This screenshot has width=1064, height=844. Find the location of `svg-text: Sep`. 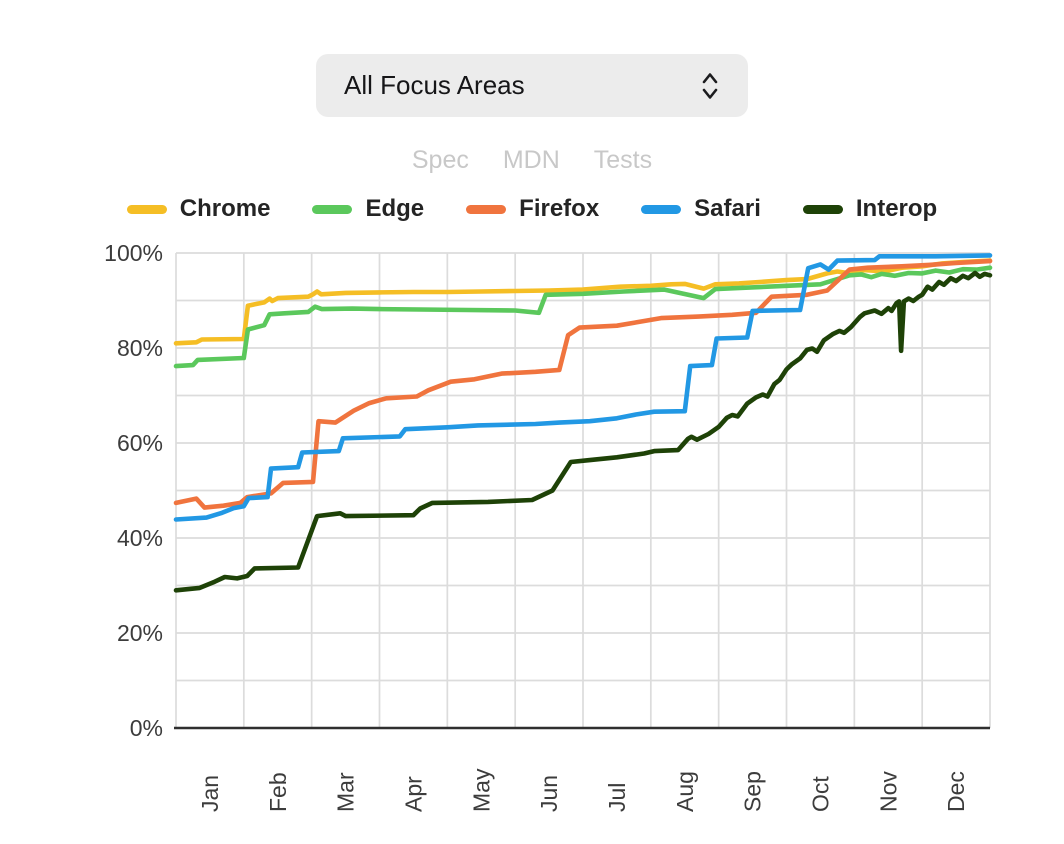

svg-text: Sep is located at coordinates (753, 791).